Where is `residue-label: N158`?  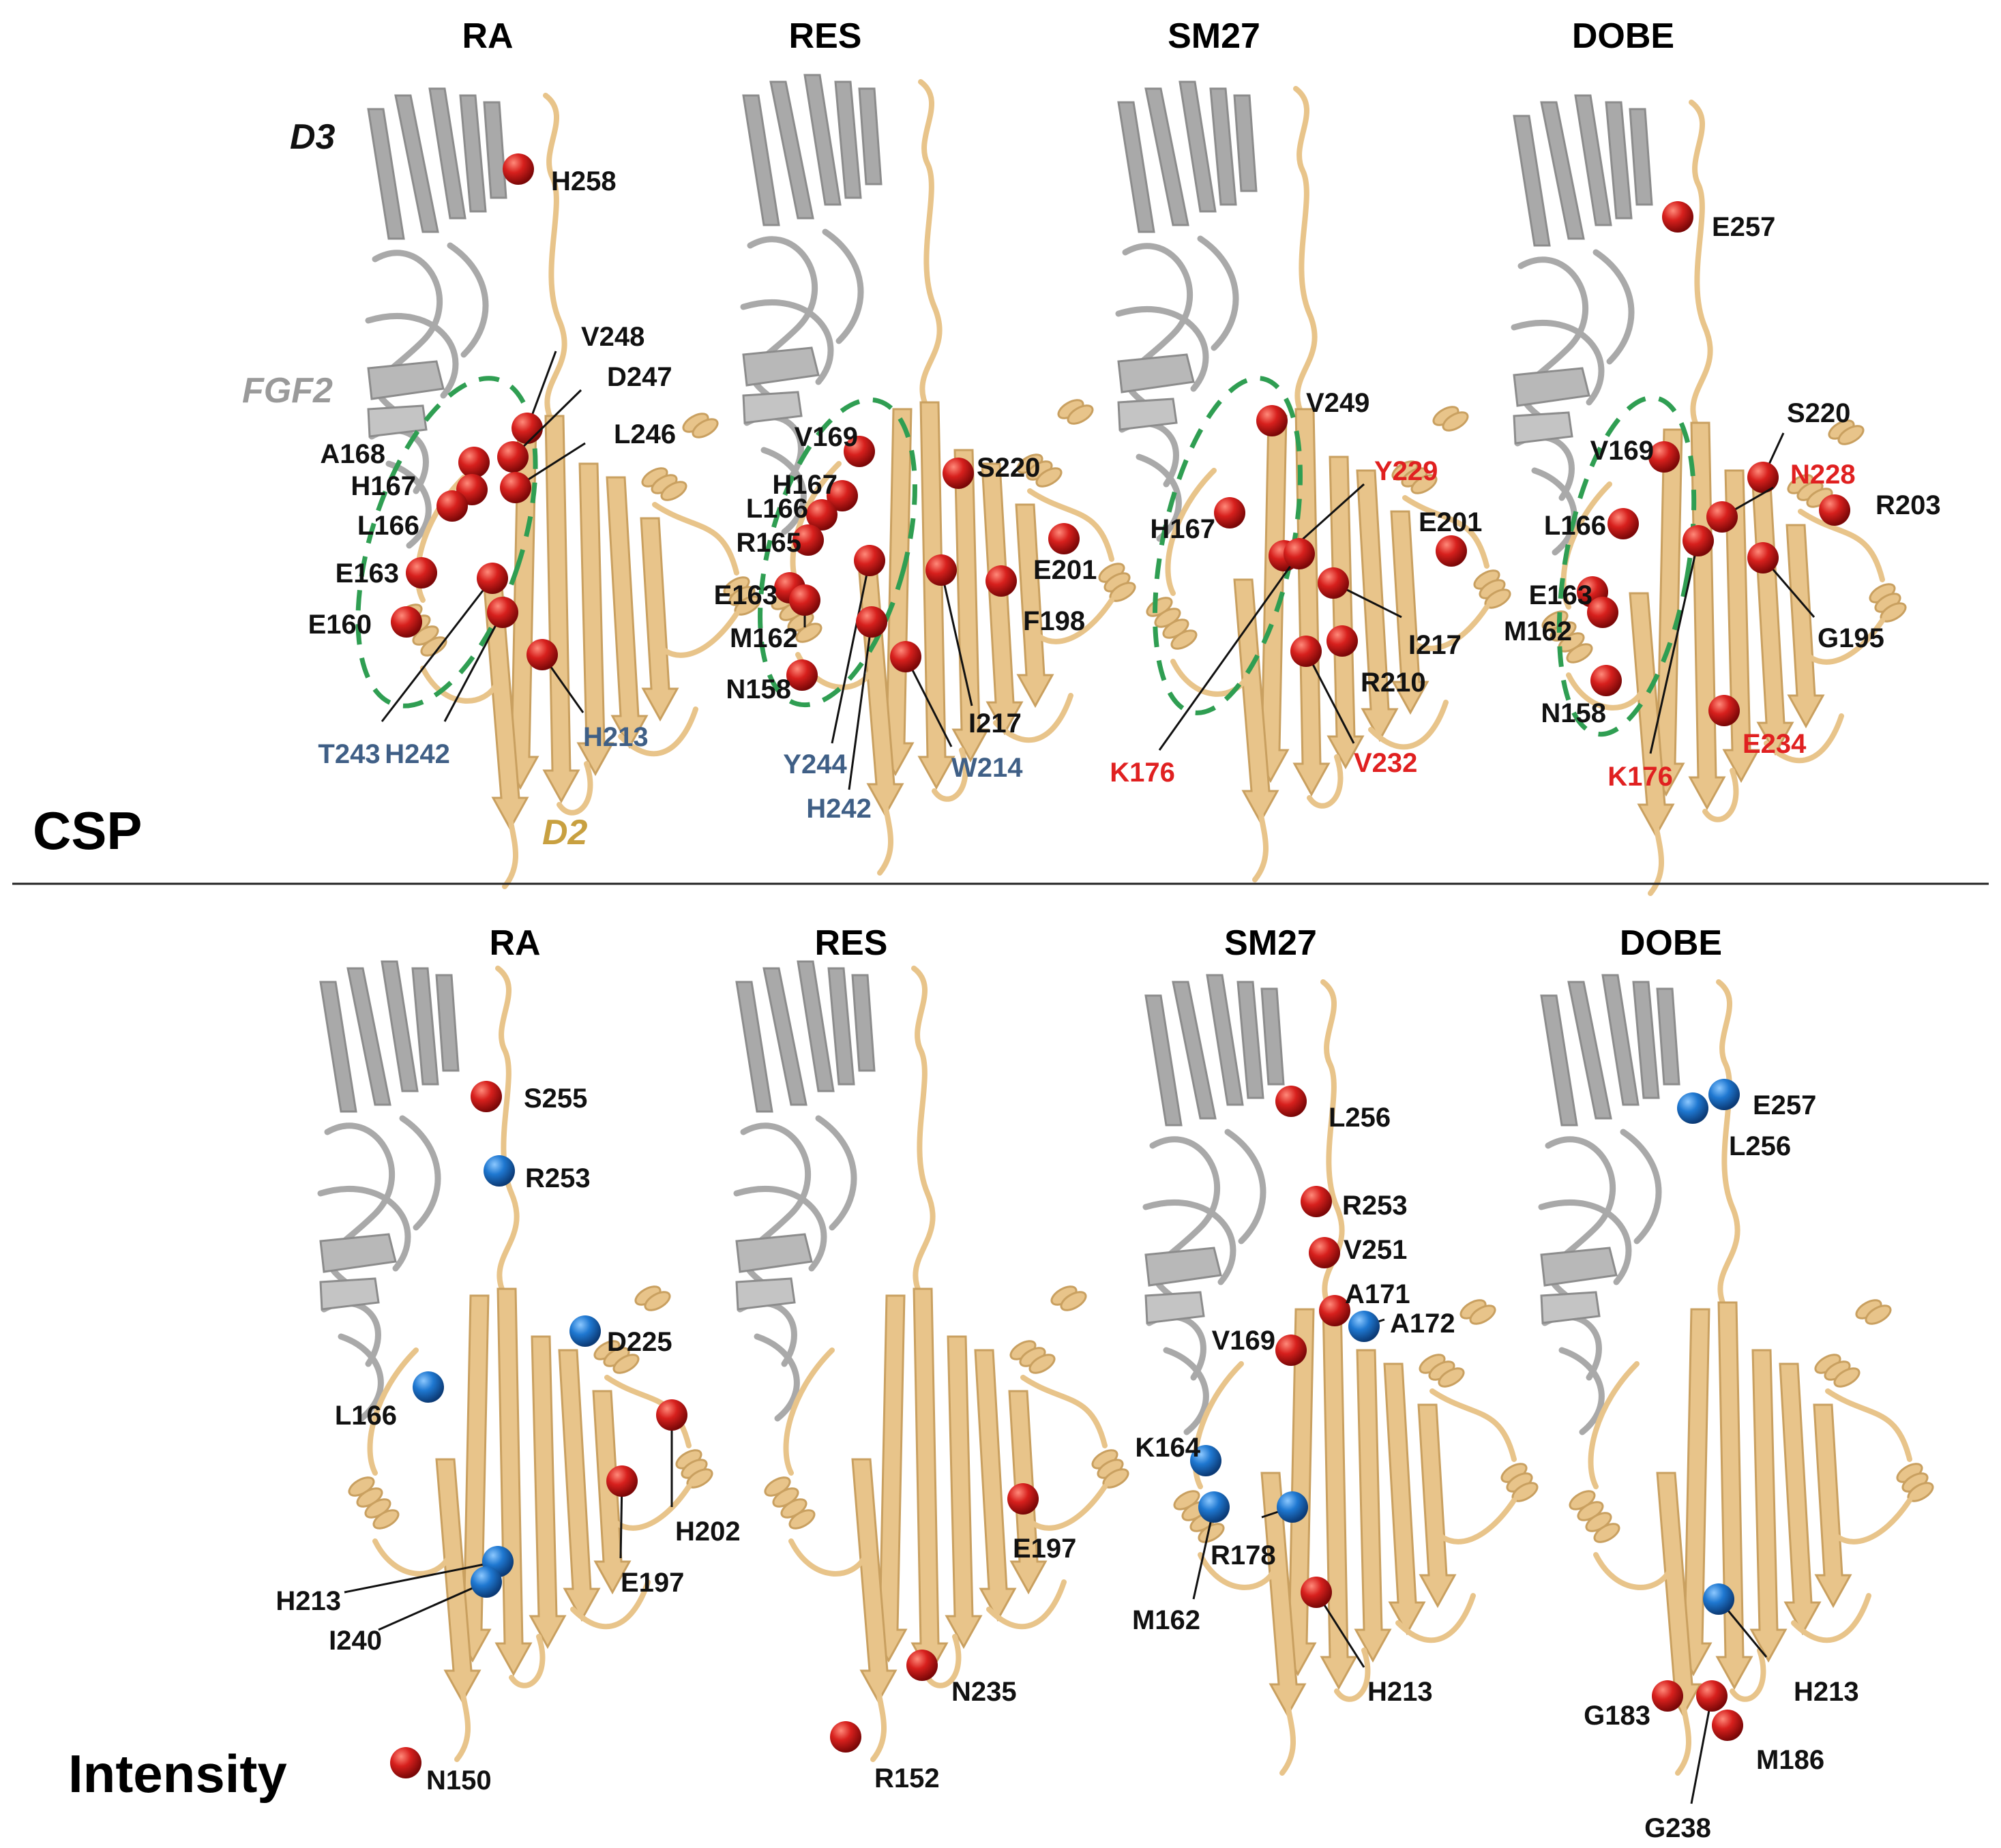 residue-label: N158 is located at coordinates (758, 689).